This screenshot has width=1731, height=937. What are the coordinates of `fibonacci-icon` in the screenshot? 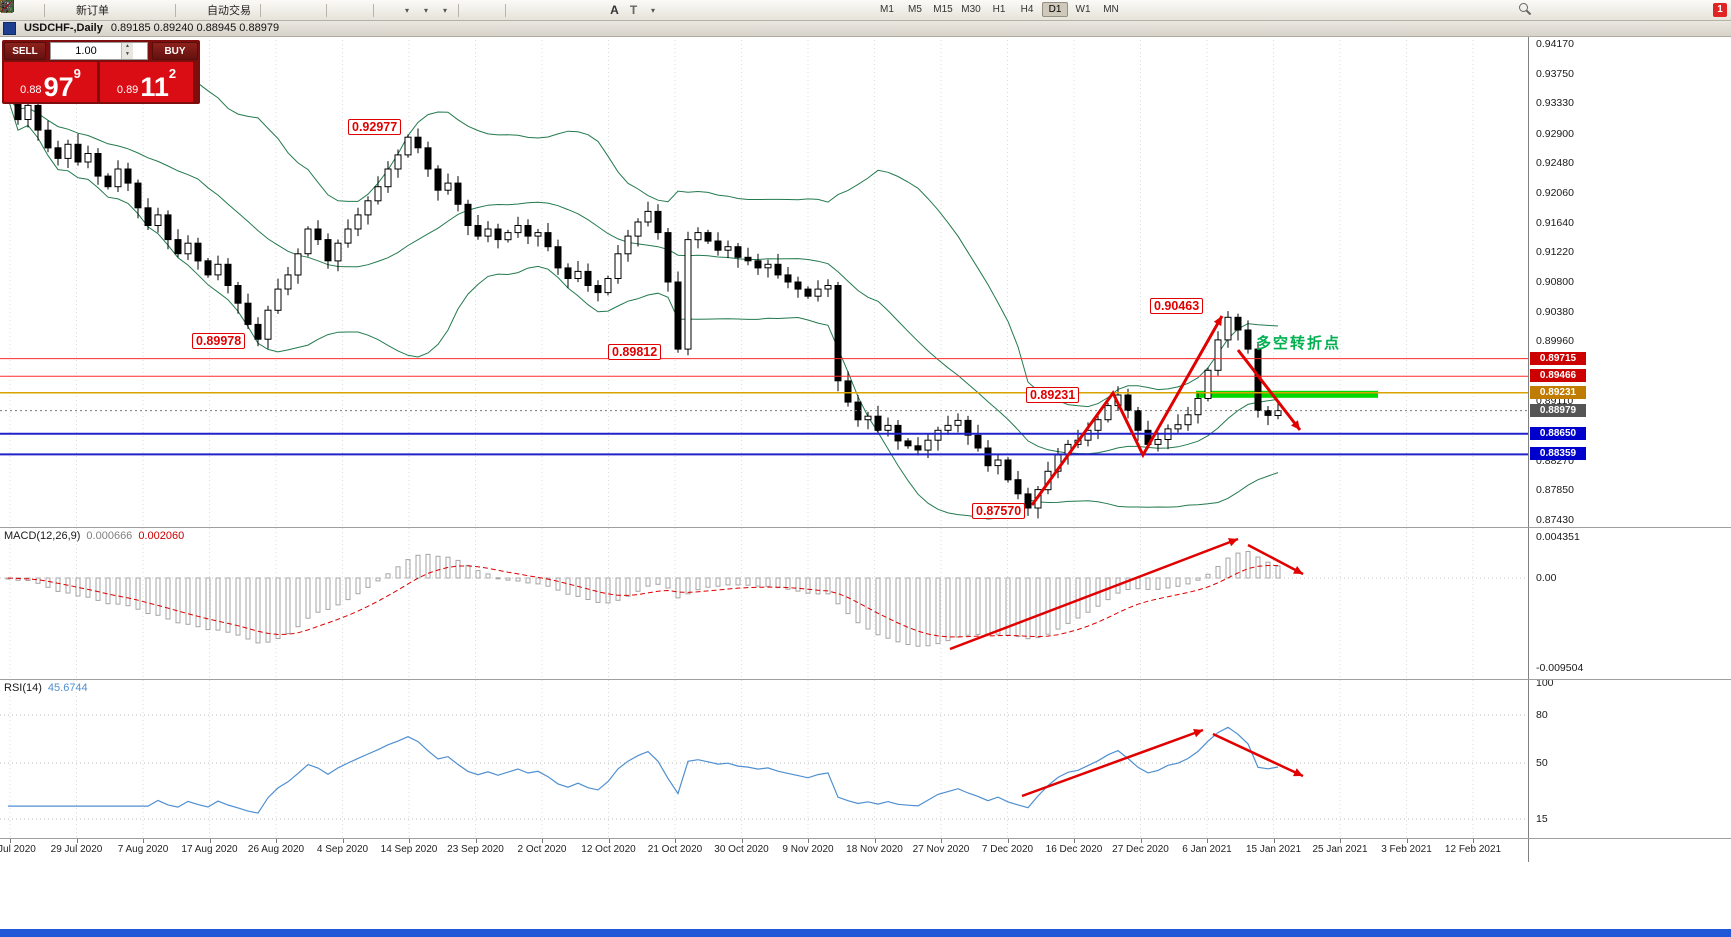 It's located at (302, 9).